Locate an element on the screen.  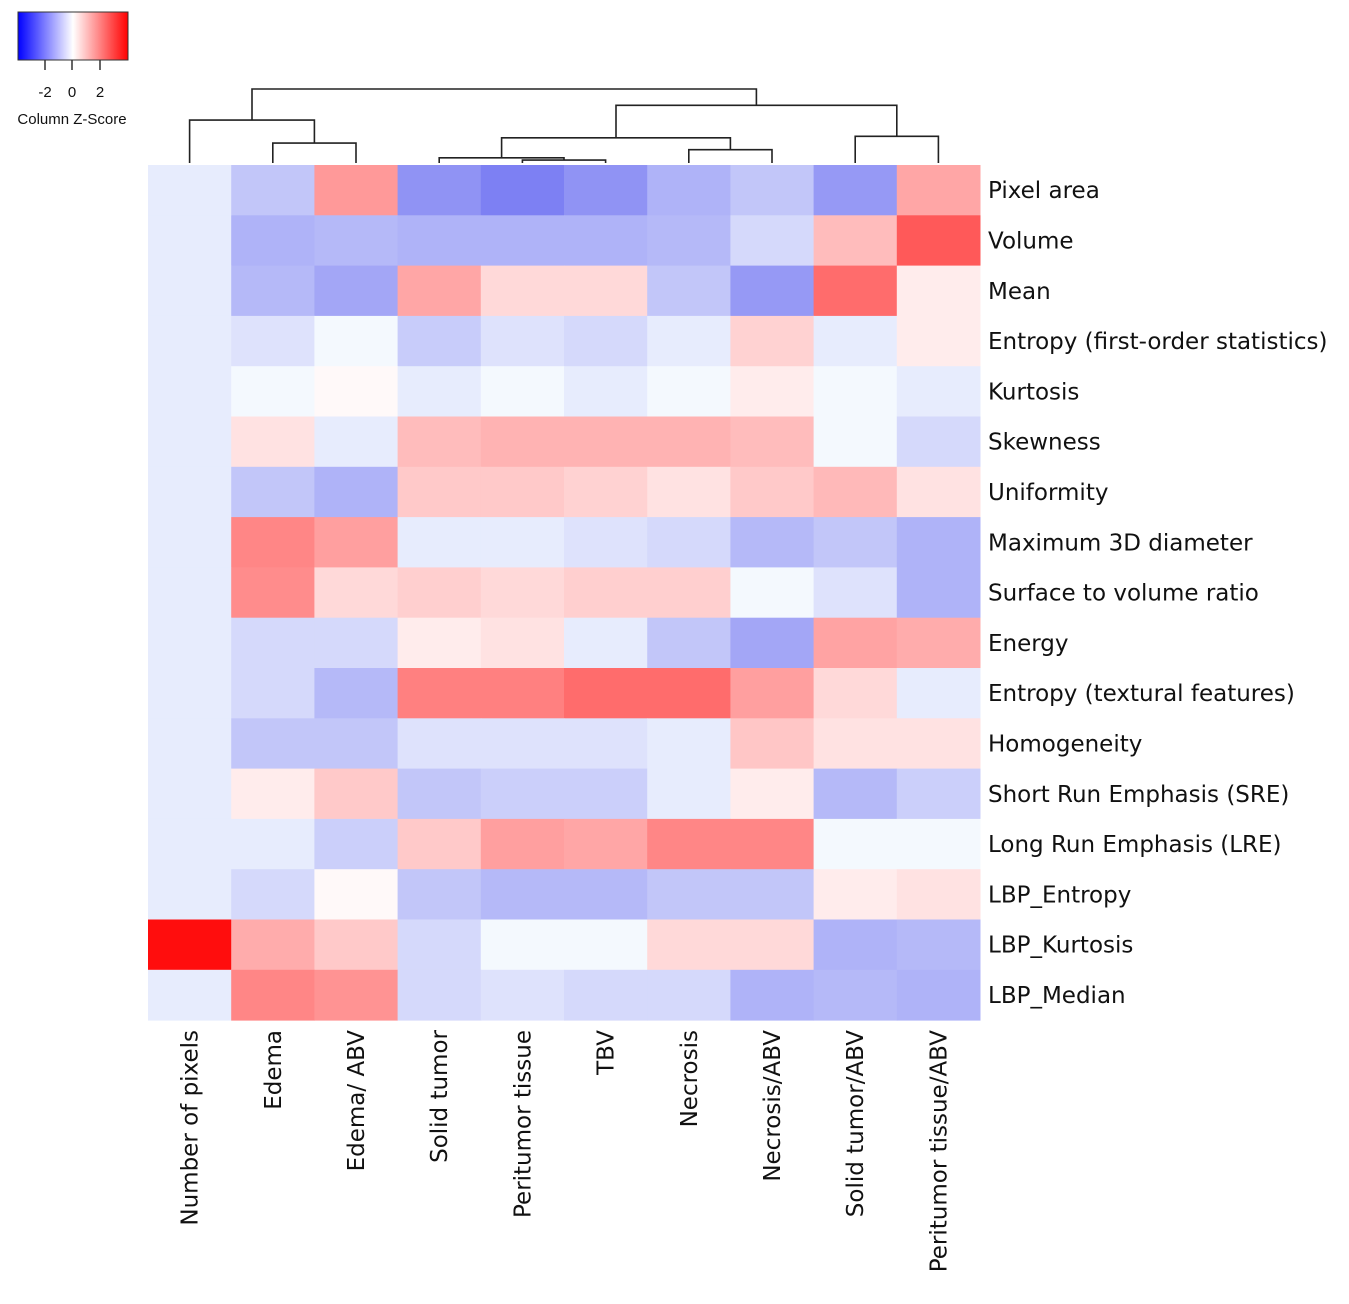
row-label: Skewness is located at coordinates (1044, 443).